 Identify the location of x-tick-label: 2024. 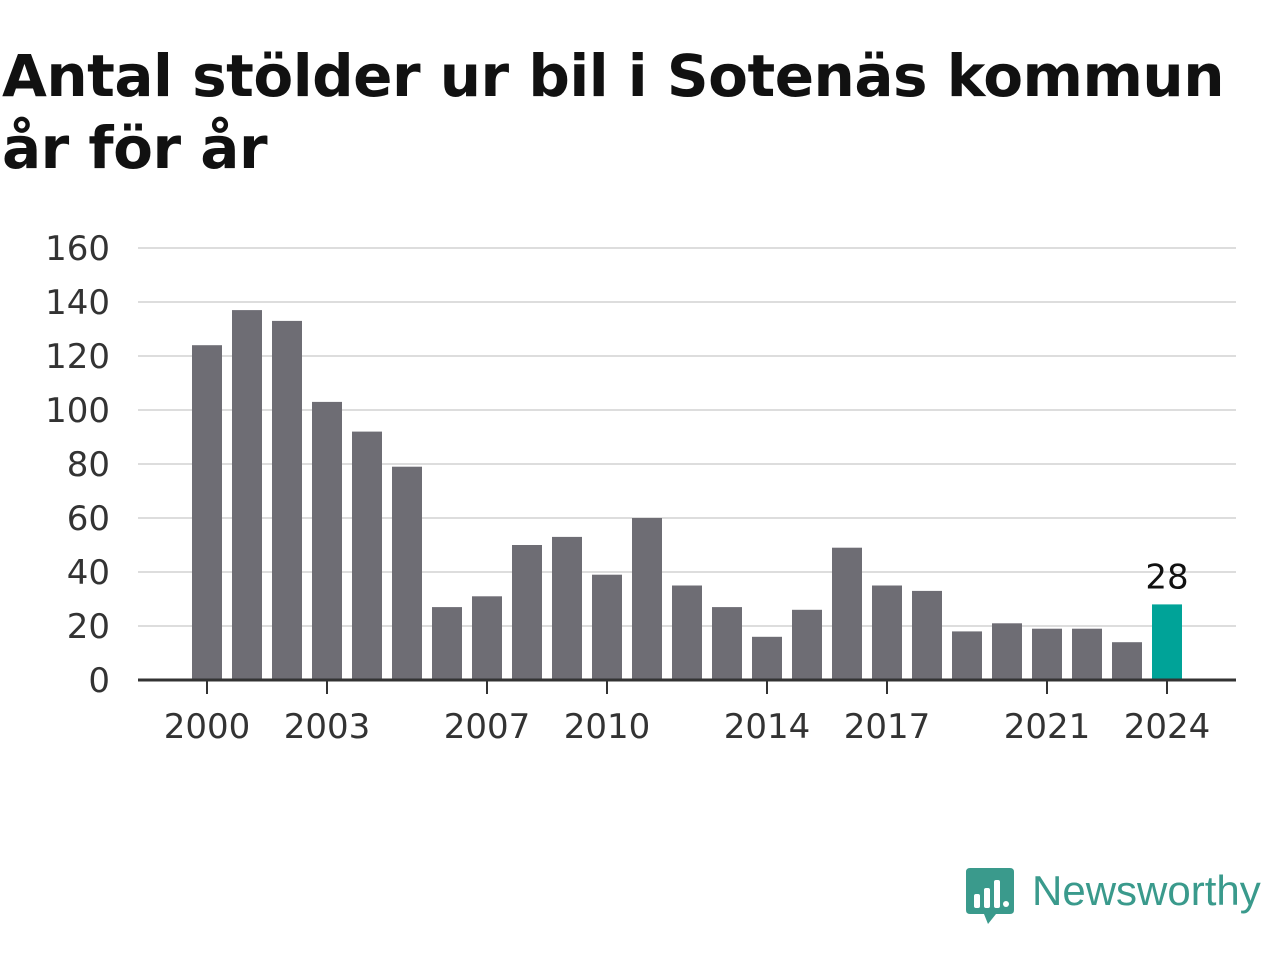
(1167, 727).